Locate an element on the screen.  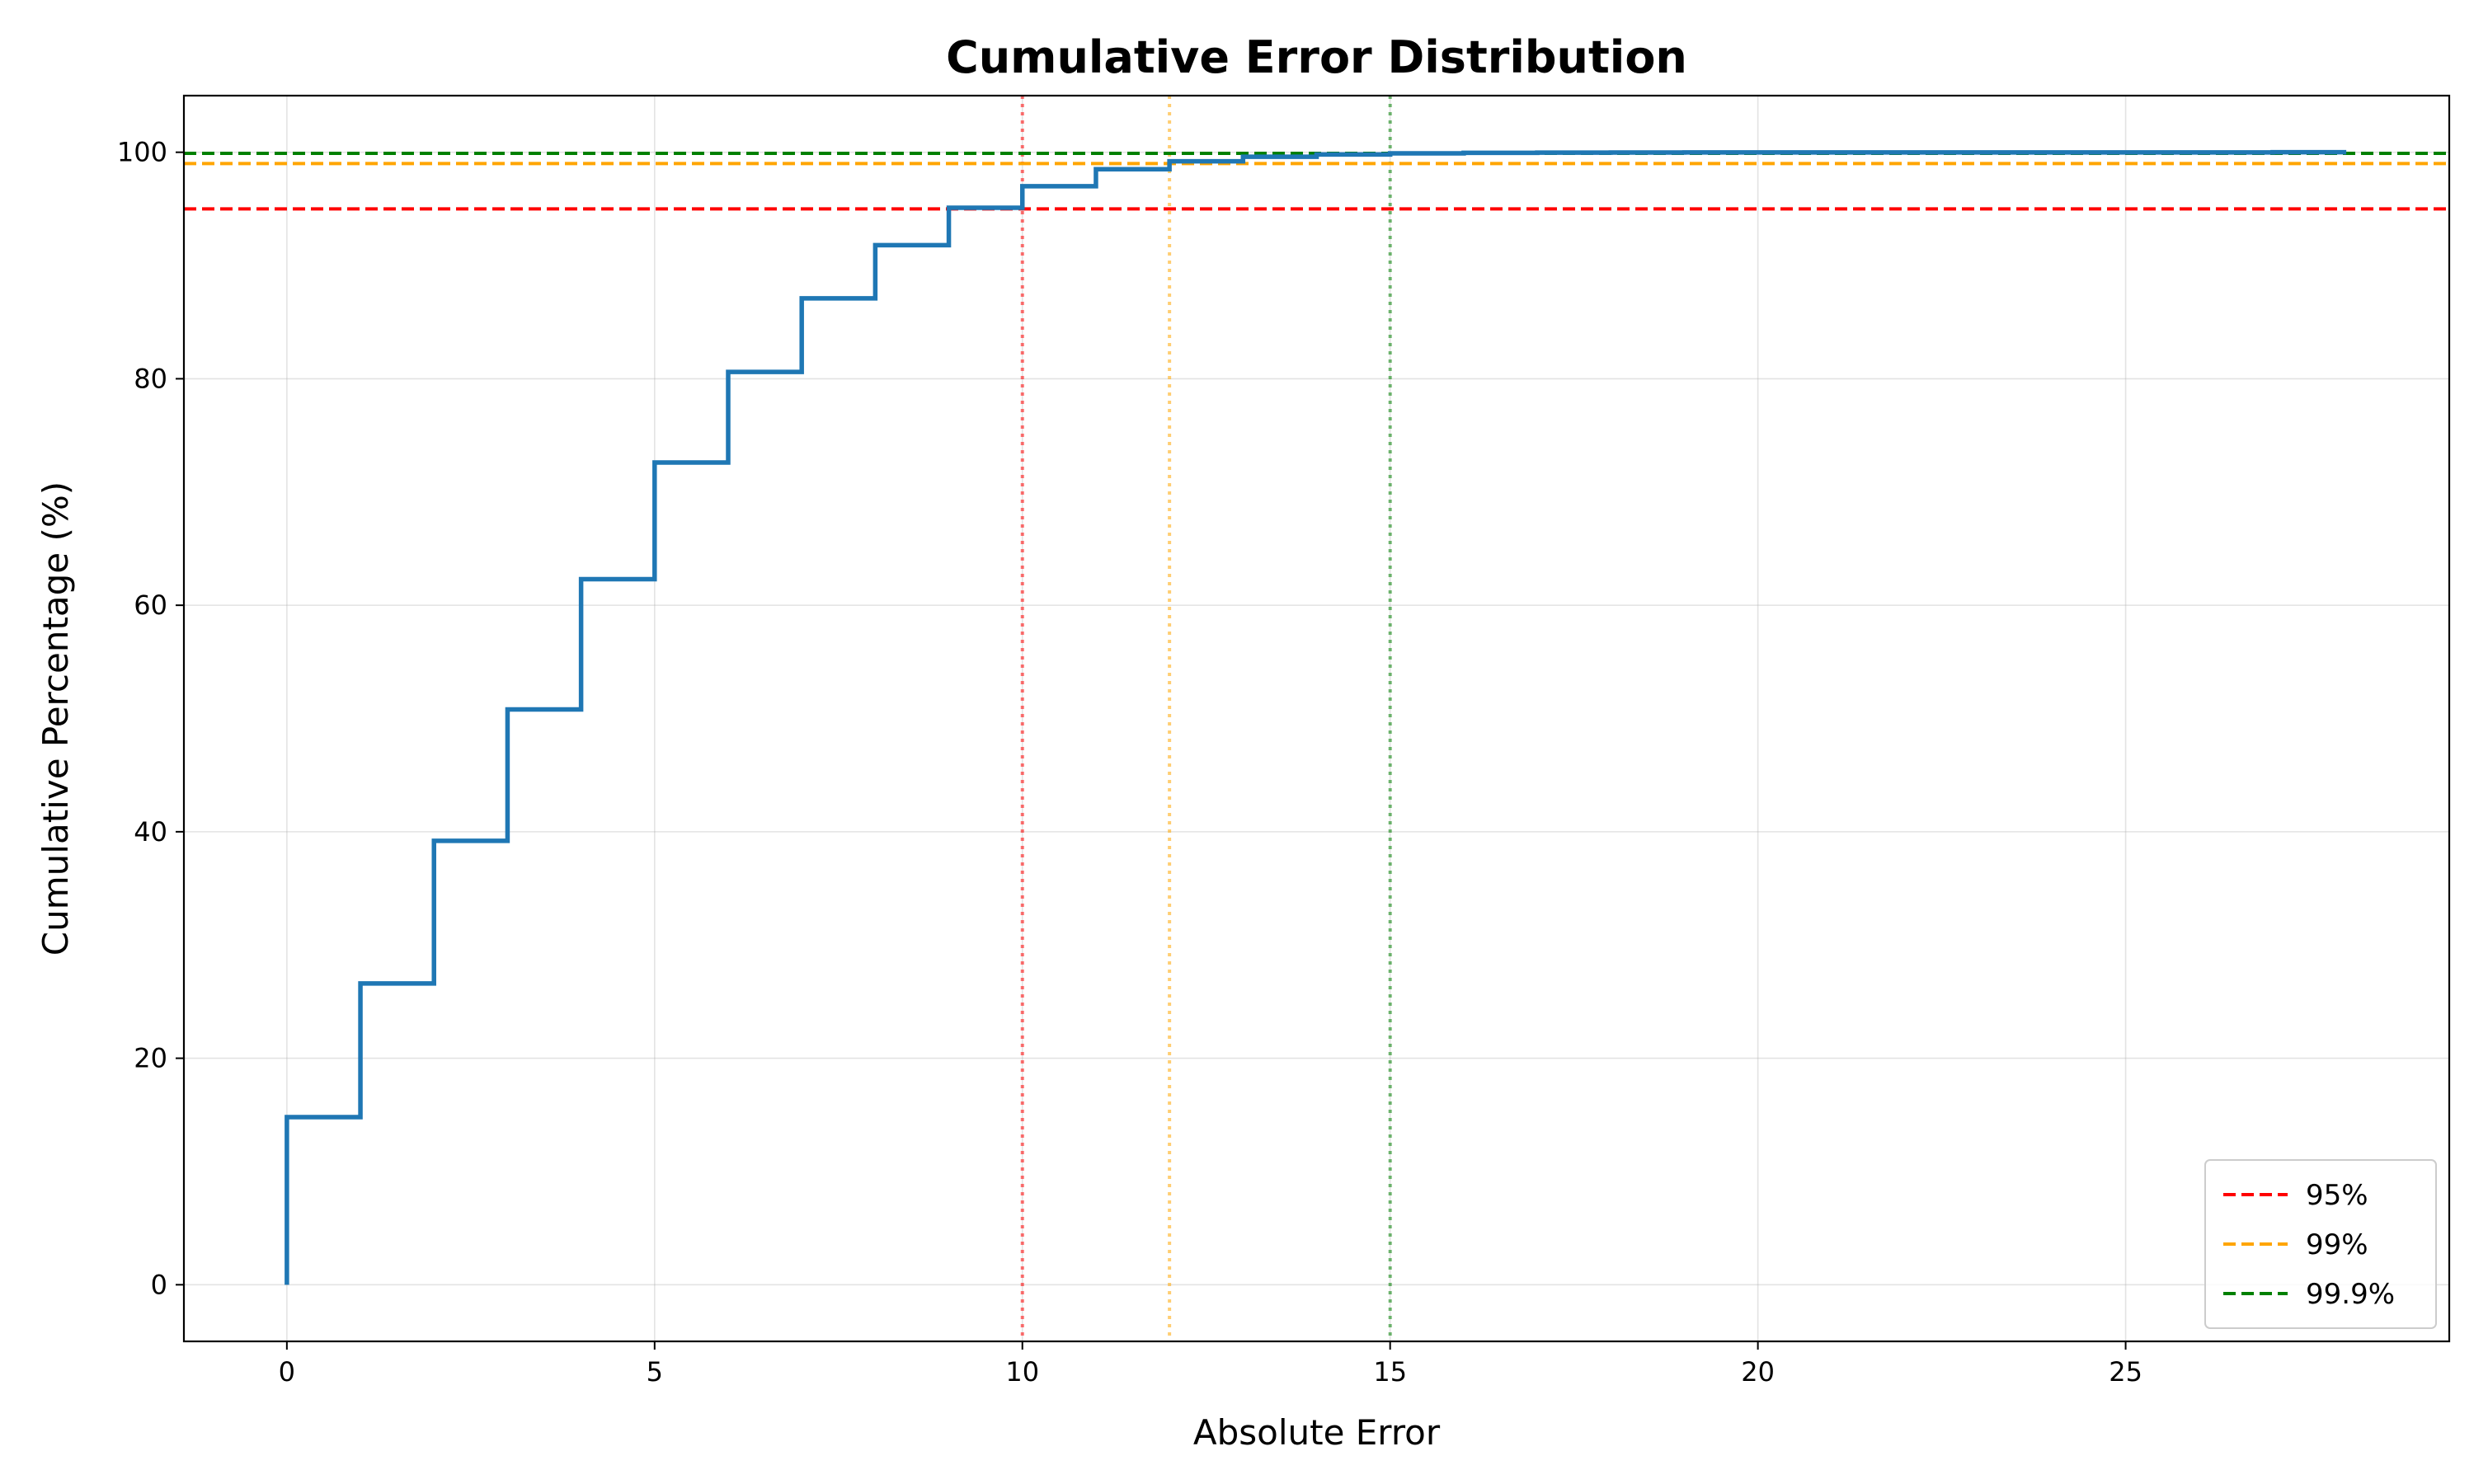
x-tick-label: 15 is located at coordinates (1390, 1372).